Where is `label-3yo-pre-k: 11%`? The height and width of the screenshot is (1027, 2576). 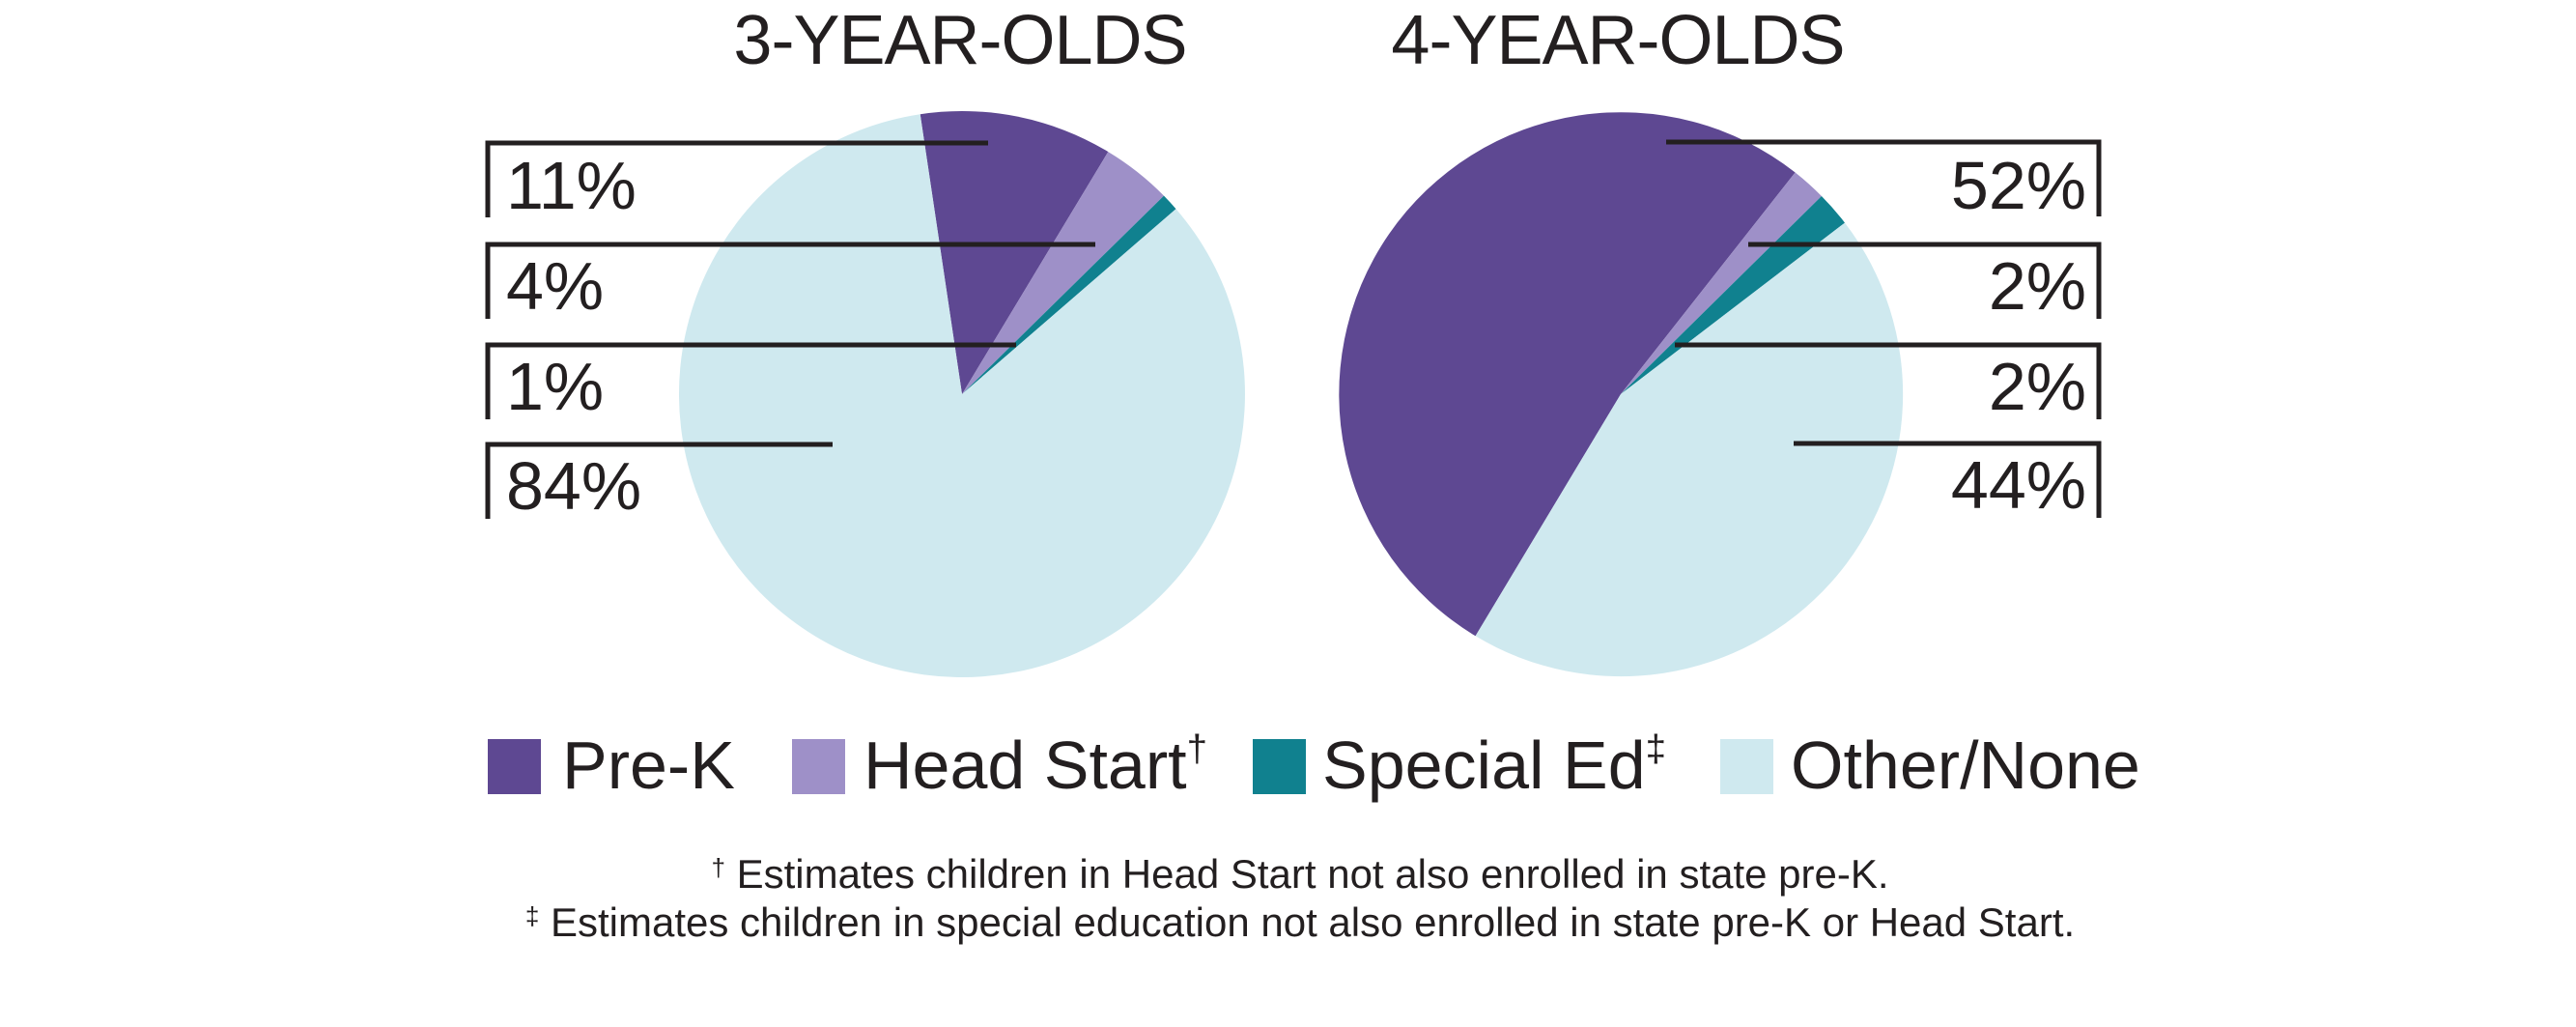
label-3yo-pre-k: 11% is located at coordinates (571, 185).